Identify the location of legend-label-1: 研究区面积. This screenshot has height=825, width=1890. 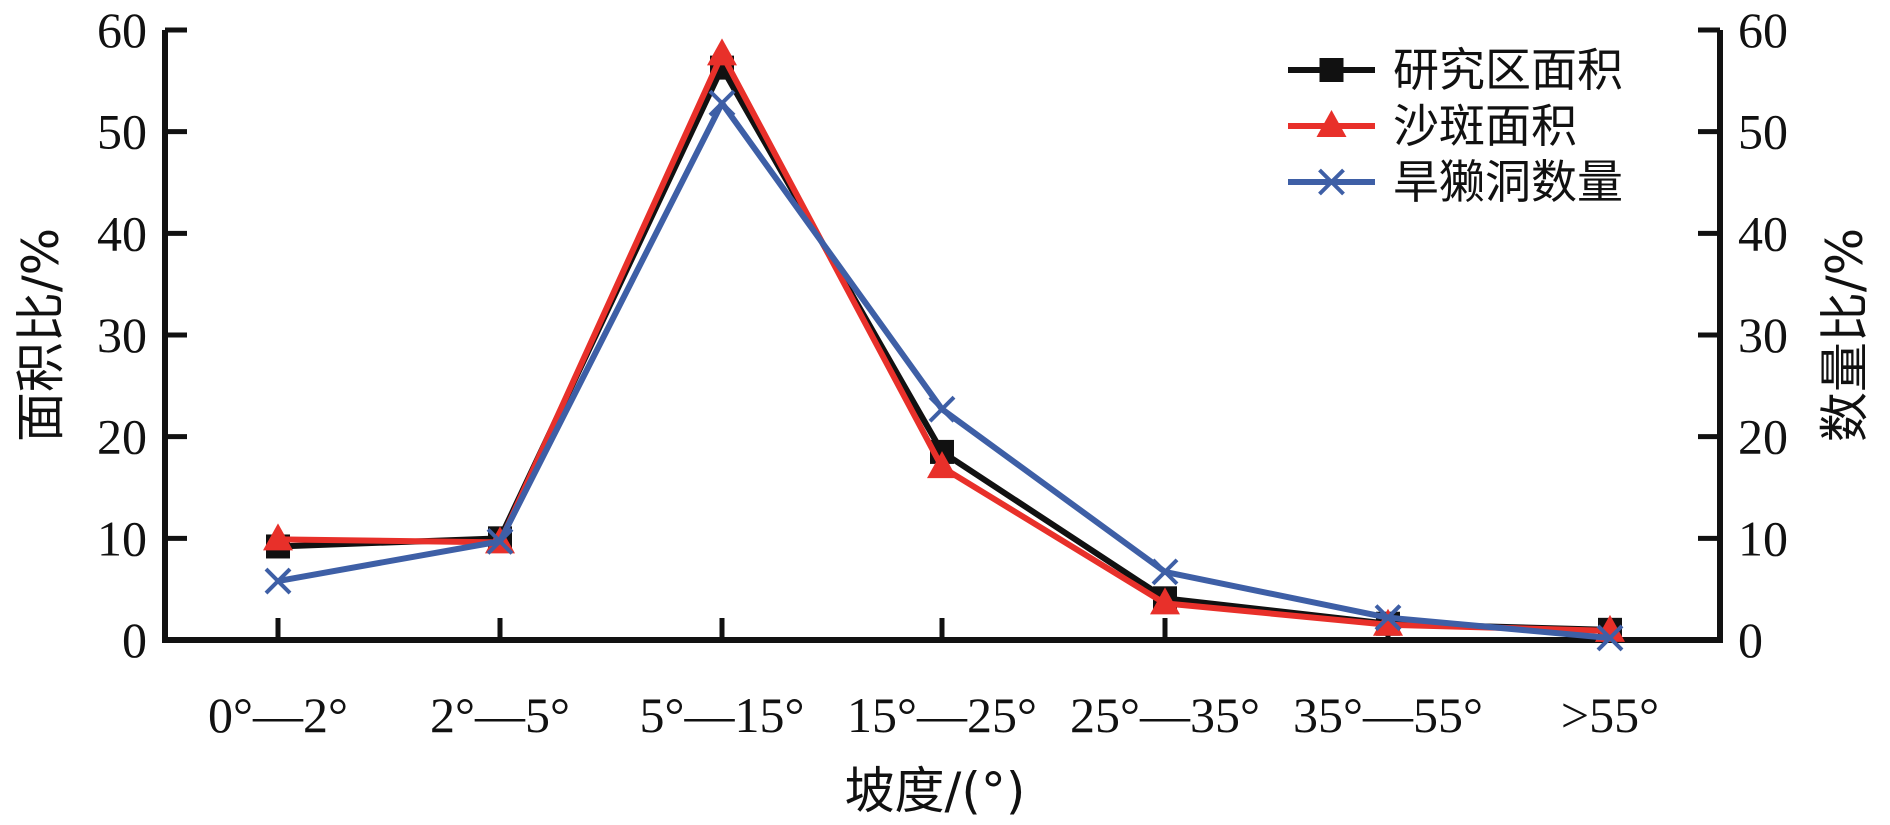
(1508, 70).